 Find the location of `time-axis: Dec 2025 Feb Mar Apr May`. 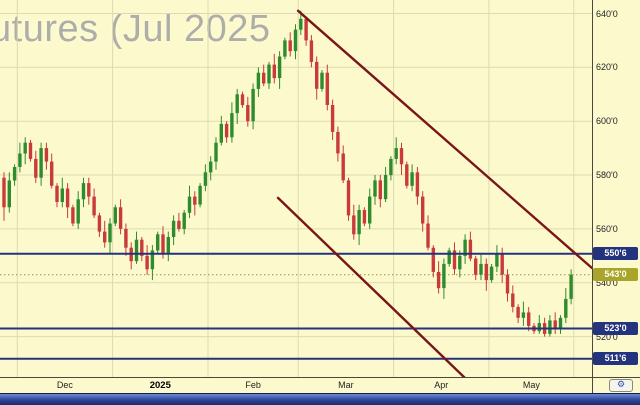

time-axis: Dec 2025 Feb Mar Apr May is located at coordinates (296, 385).